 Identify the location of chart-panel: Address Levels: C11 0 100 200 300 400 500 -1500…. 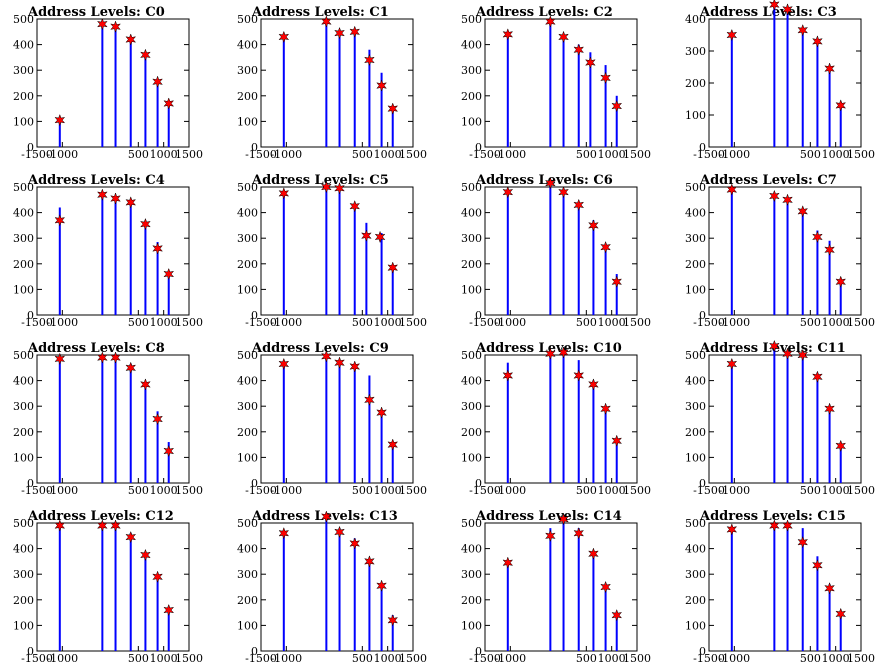
(784, 420).